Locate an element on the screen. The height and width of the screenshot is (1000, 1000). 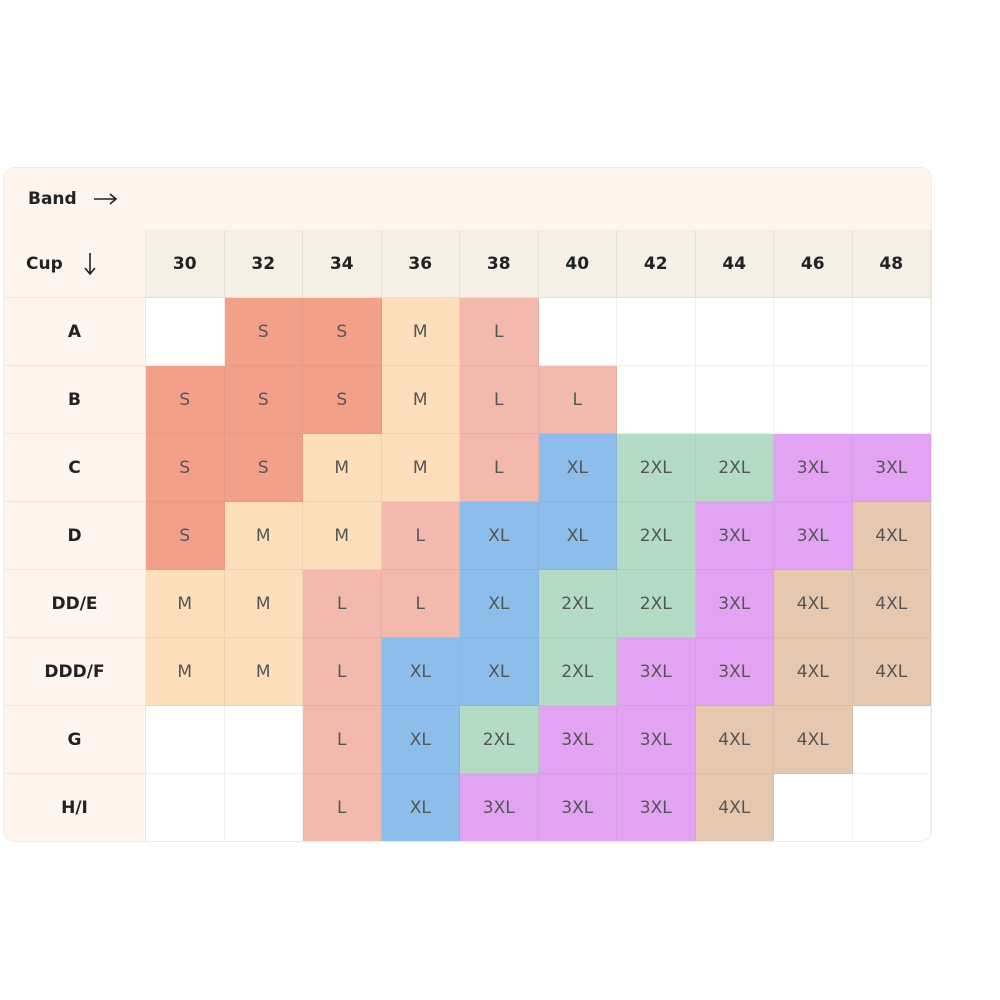
cup-size: B is located at coordinates (75, 400).